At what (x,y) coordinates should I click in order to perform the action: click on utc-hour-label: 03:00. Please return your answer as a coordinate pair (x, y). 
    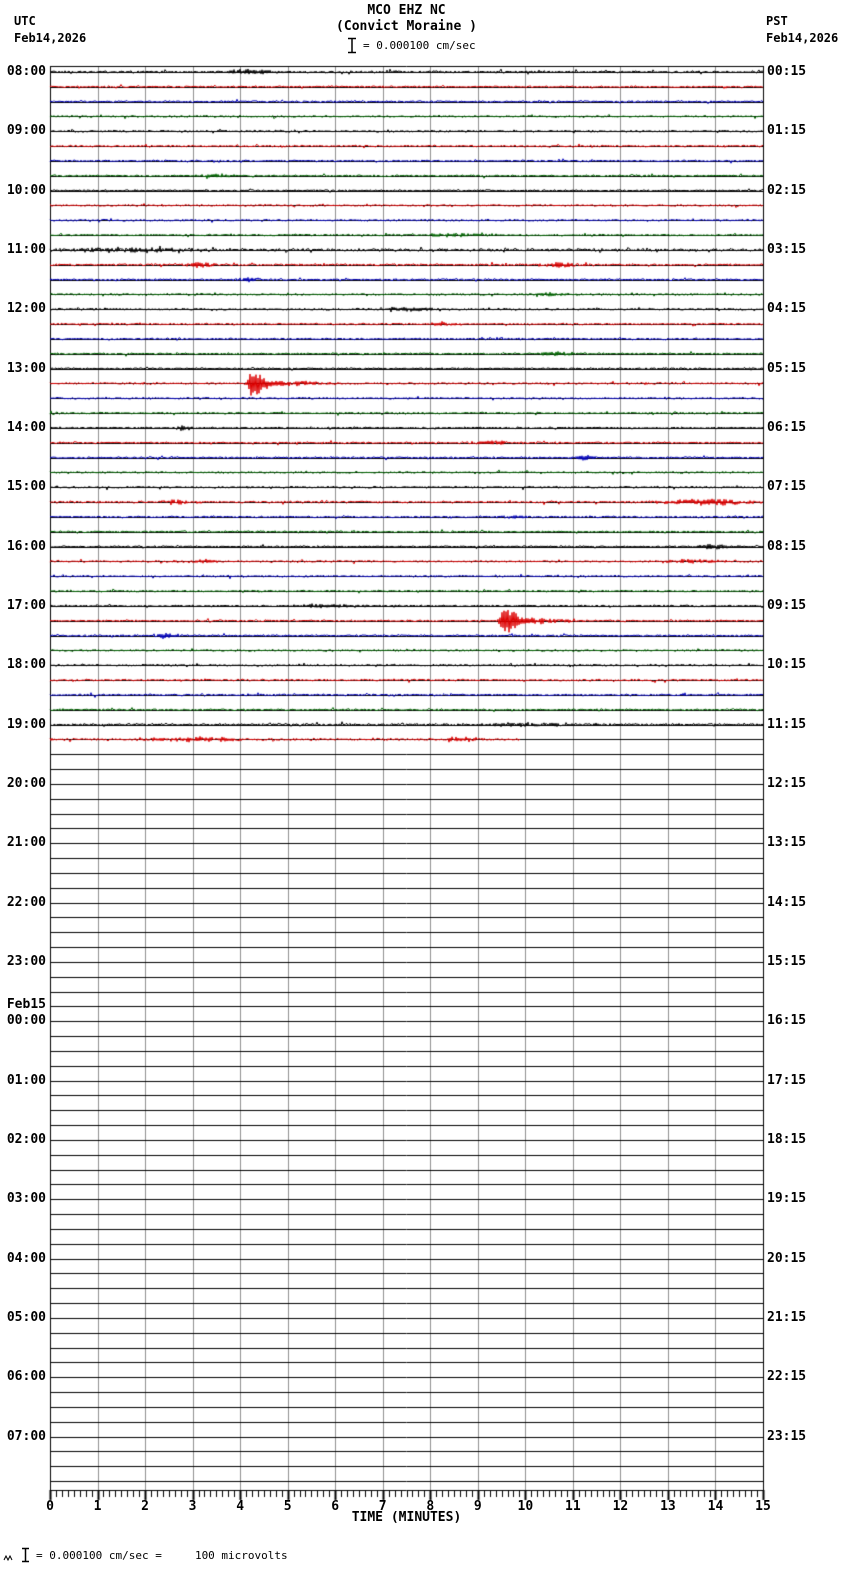
    Looking at the image, I should click on (26, 1199).